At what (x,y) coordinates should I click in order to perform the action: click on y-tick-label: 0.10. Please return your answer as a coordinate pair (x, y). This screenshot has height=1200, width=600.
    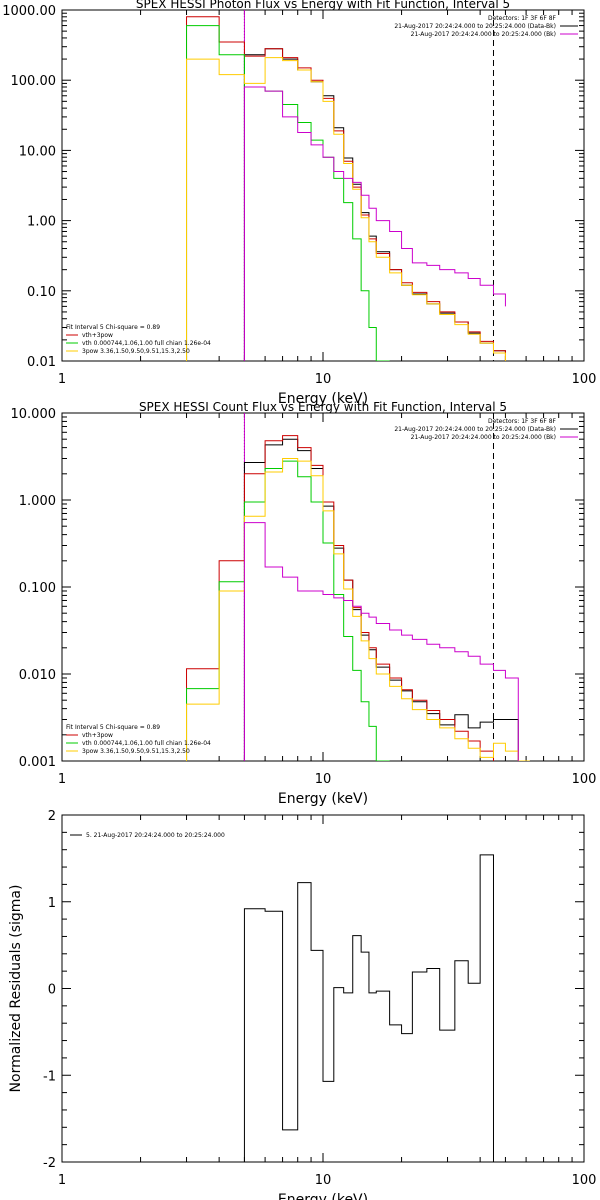
    Looking at the image, I should click on (41, 292).